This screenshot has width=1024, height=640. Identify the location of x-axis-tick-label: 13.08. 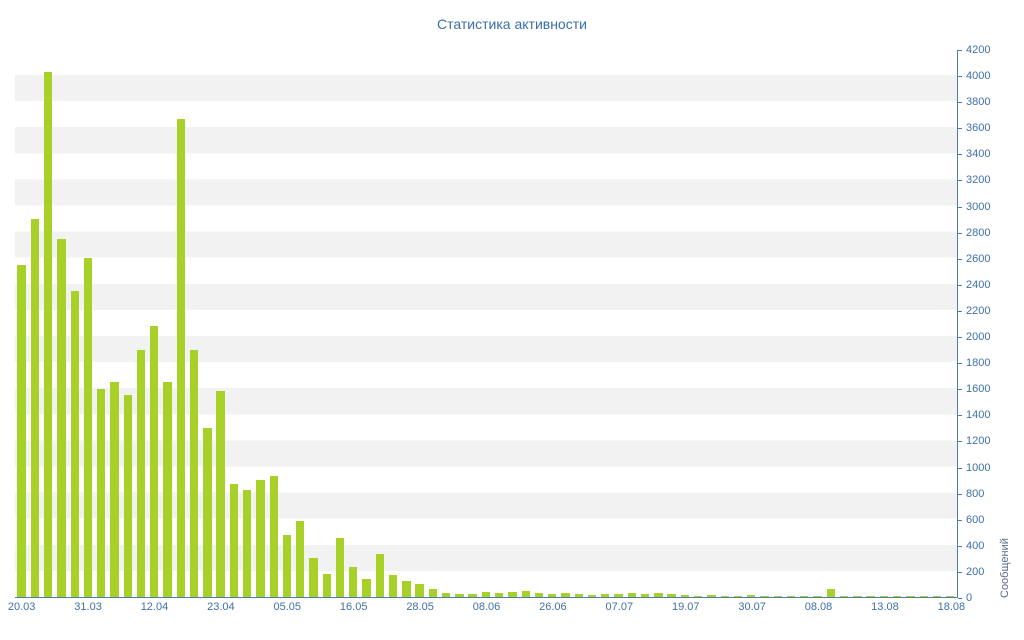
(885, 607).